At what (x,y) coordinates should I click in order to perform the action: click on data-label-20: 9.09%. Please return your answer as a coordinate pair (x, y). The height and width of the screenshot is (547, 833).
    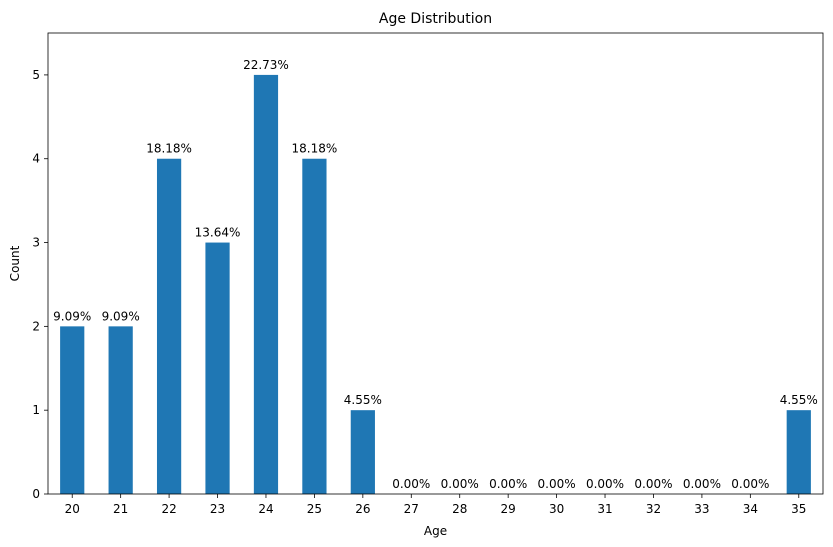
    Looking at the image, I should click on (72, 316).